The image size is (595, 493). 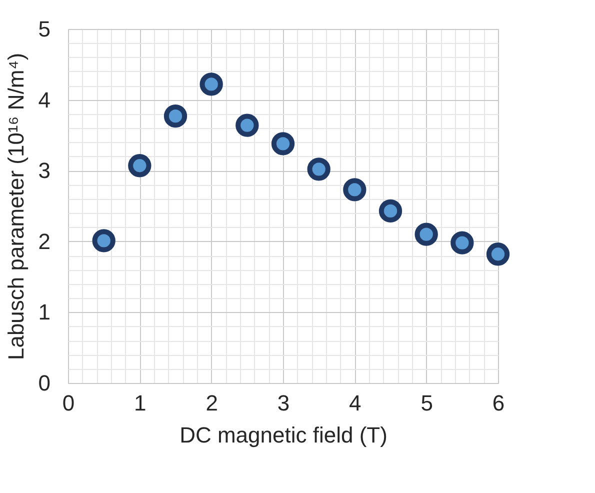 I want to click on y-tick-label: 2, so click(x=44, y=241).